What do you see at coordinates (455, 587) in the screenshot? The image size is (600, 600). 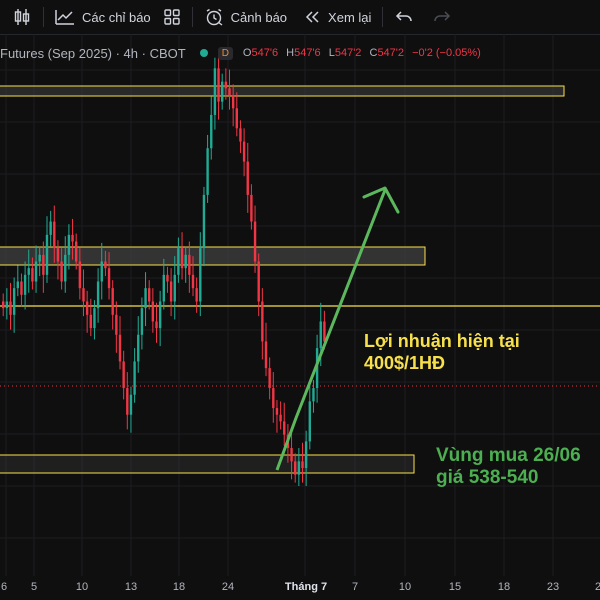 I see `time-axis-tick: 15` at bounding box center [455, 587].